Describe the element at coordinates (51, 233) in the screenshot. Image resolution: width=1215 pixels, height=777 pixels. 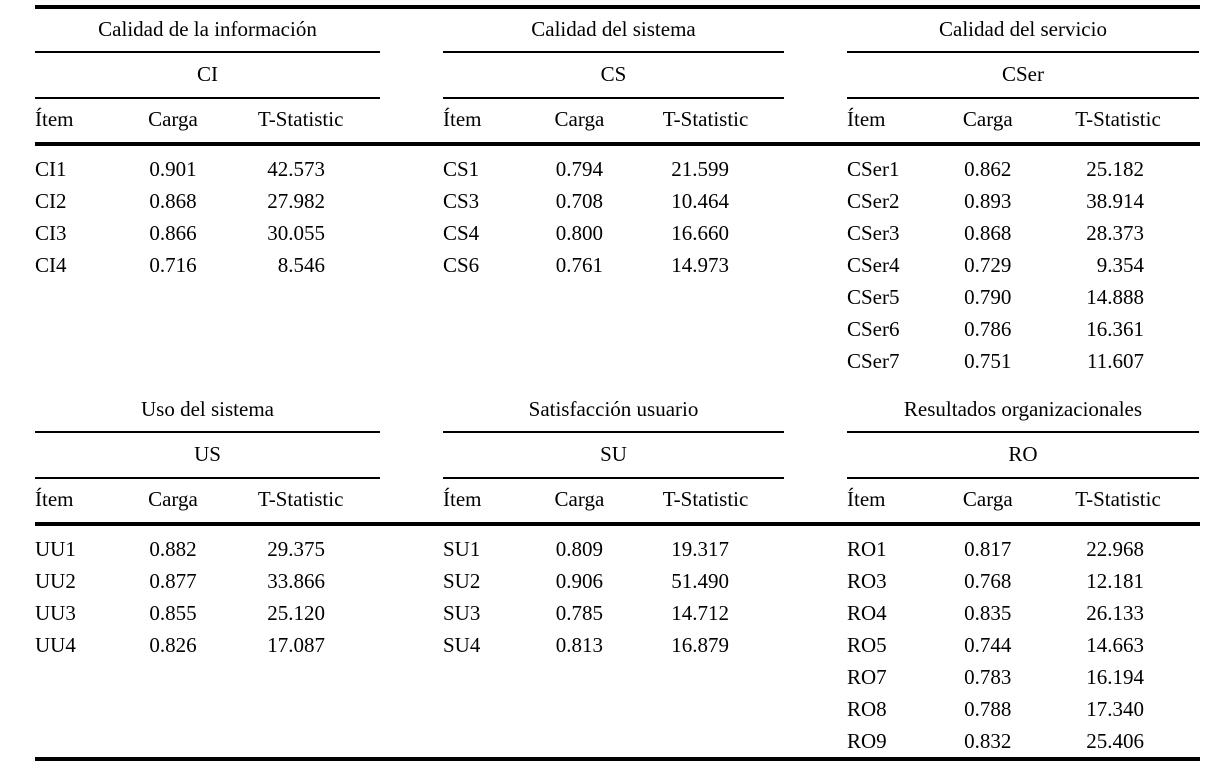
I see `item-cell: CI3` at that location.